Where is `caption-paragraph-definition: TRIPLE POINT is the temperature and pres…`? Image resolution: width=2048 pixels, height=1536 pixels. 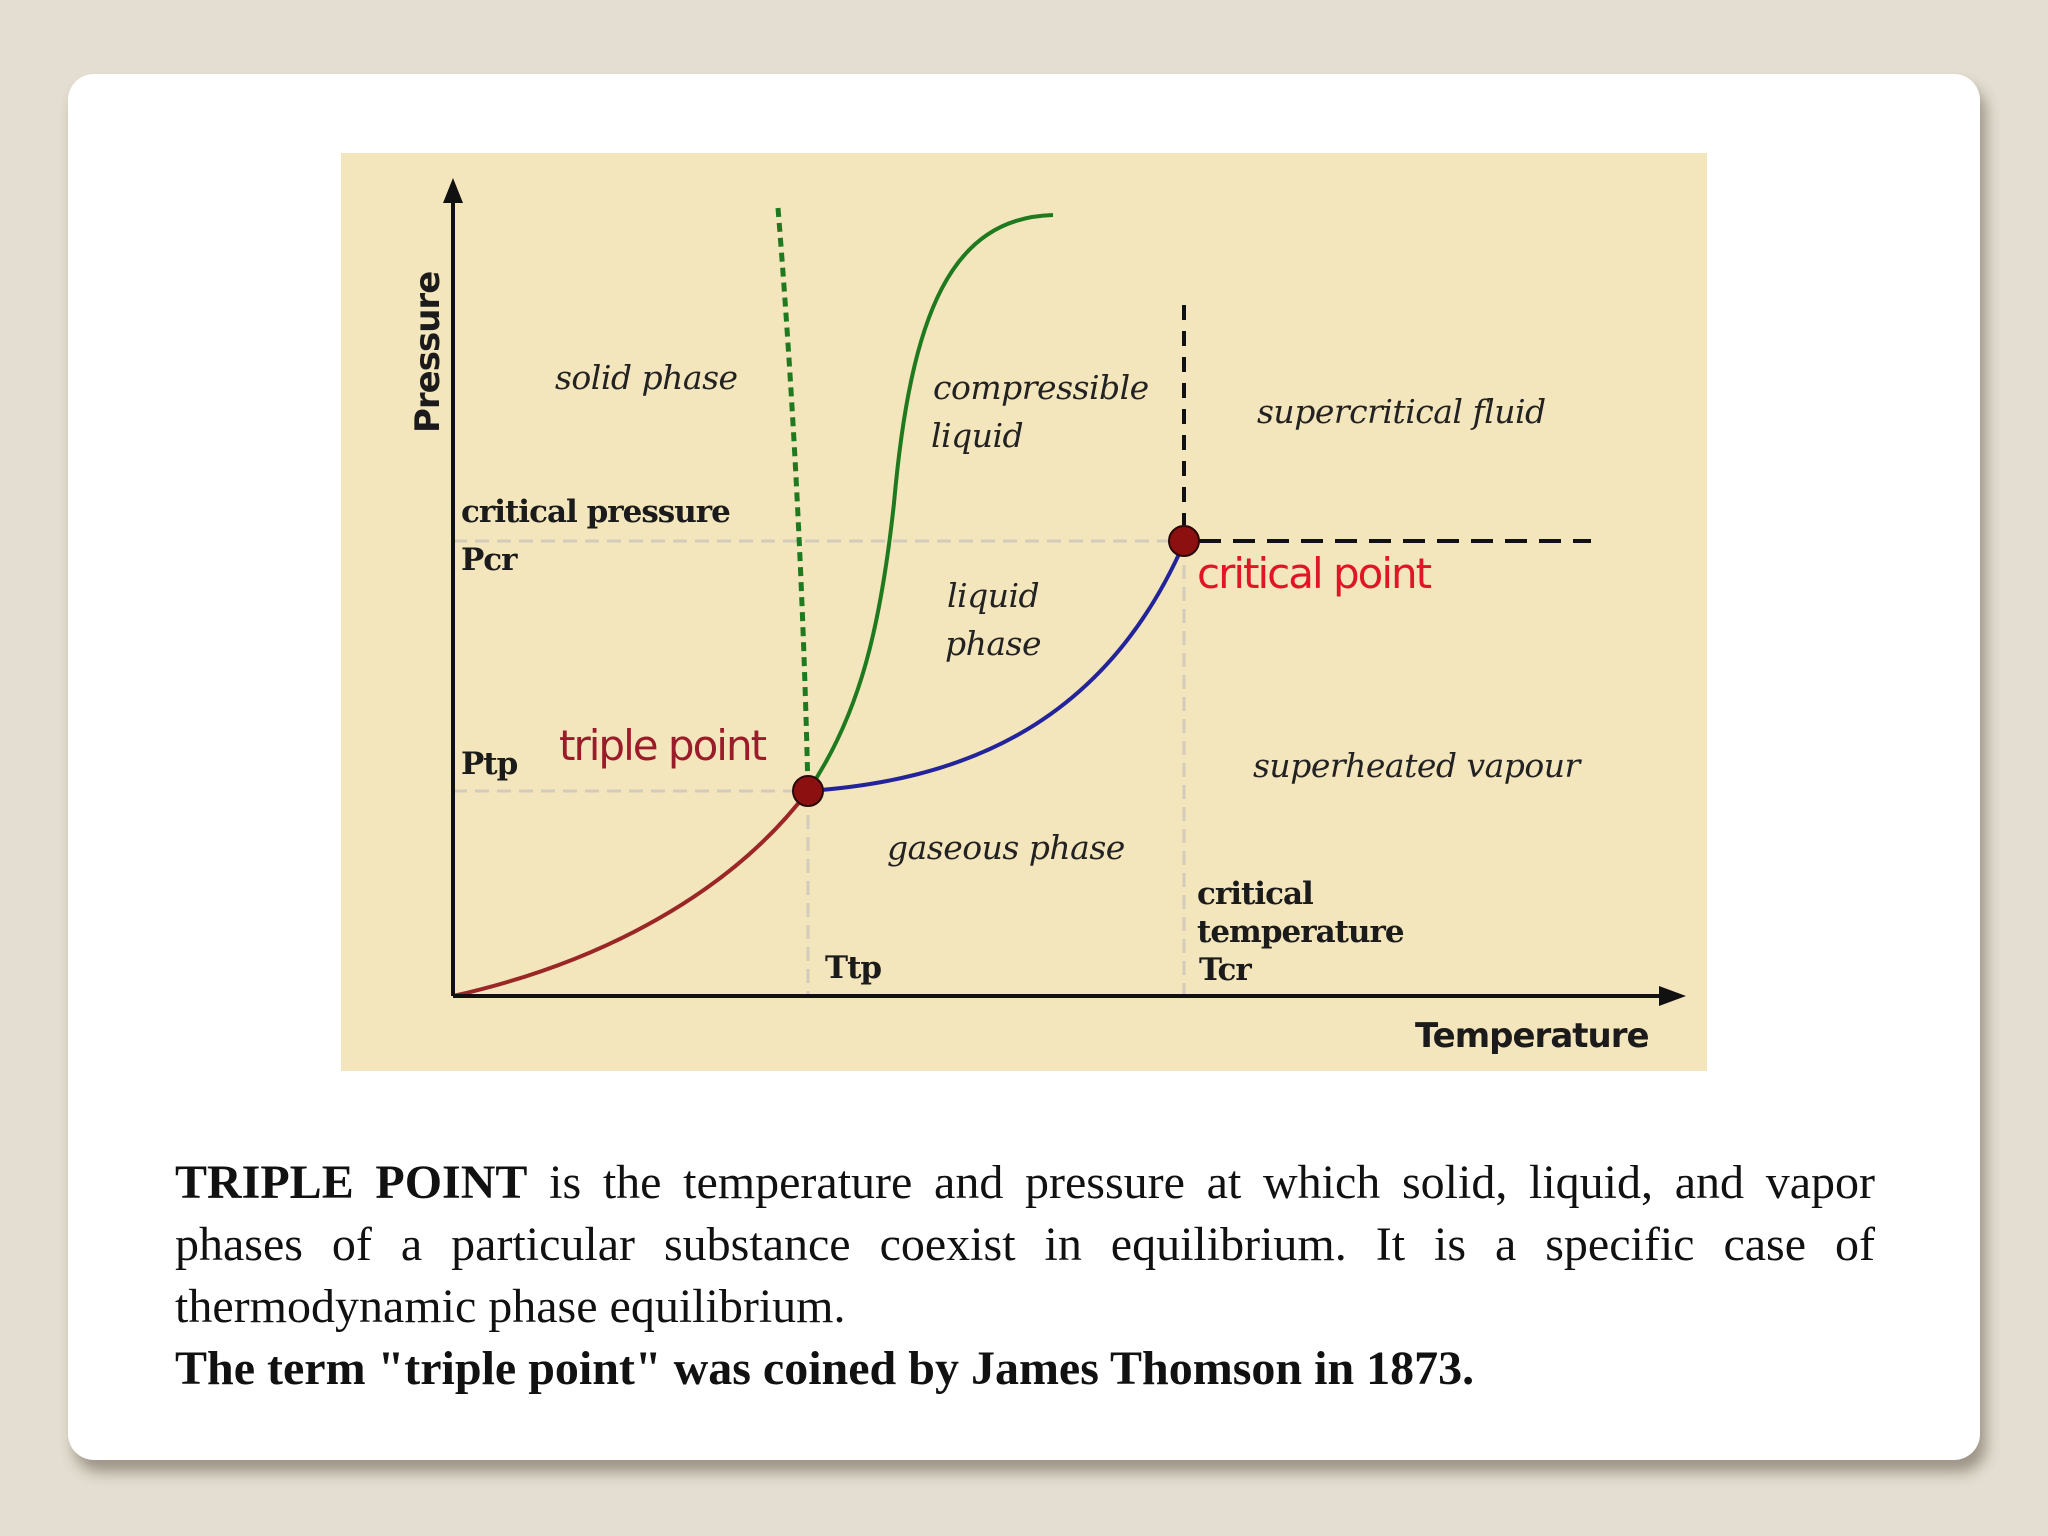 caption-paragraph-definition: TRIPLE POINT is the temperature and pres… is located at coordinates (1025, 1245).